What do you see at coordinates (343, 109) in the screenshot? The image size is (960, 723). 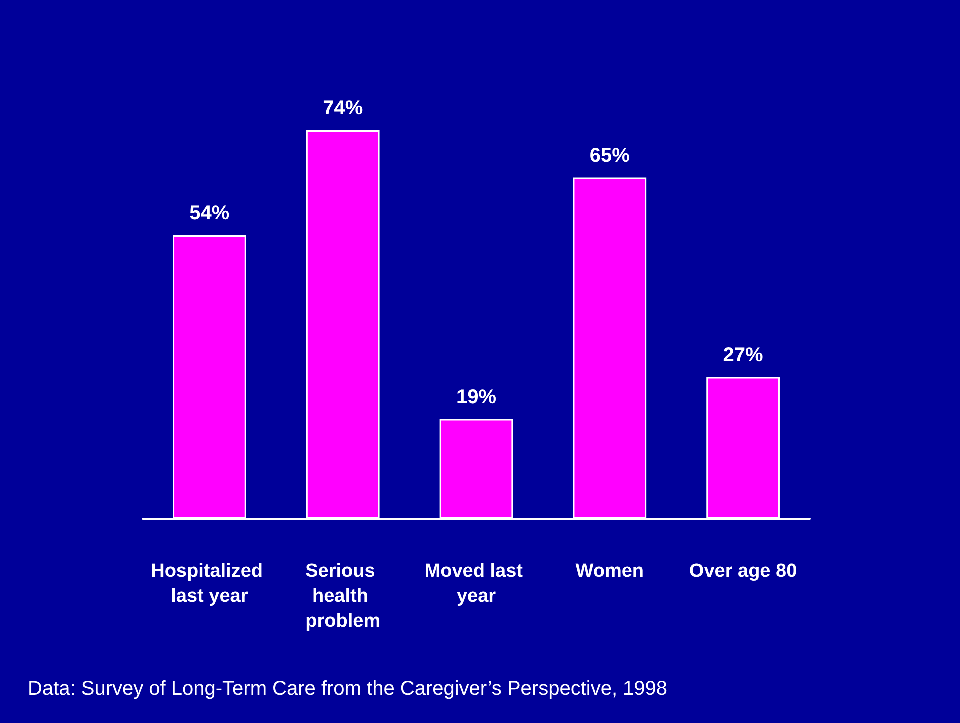 I see `data-label: 74%` at bounding box center [343, 109].